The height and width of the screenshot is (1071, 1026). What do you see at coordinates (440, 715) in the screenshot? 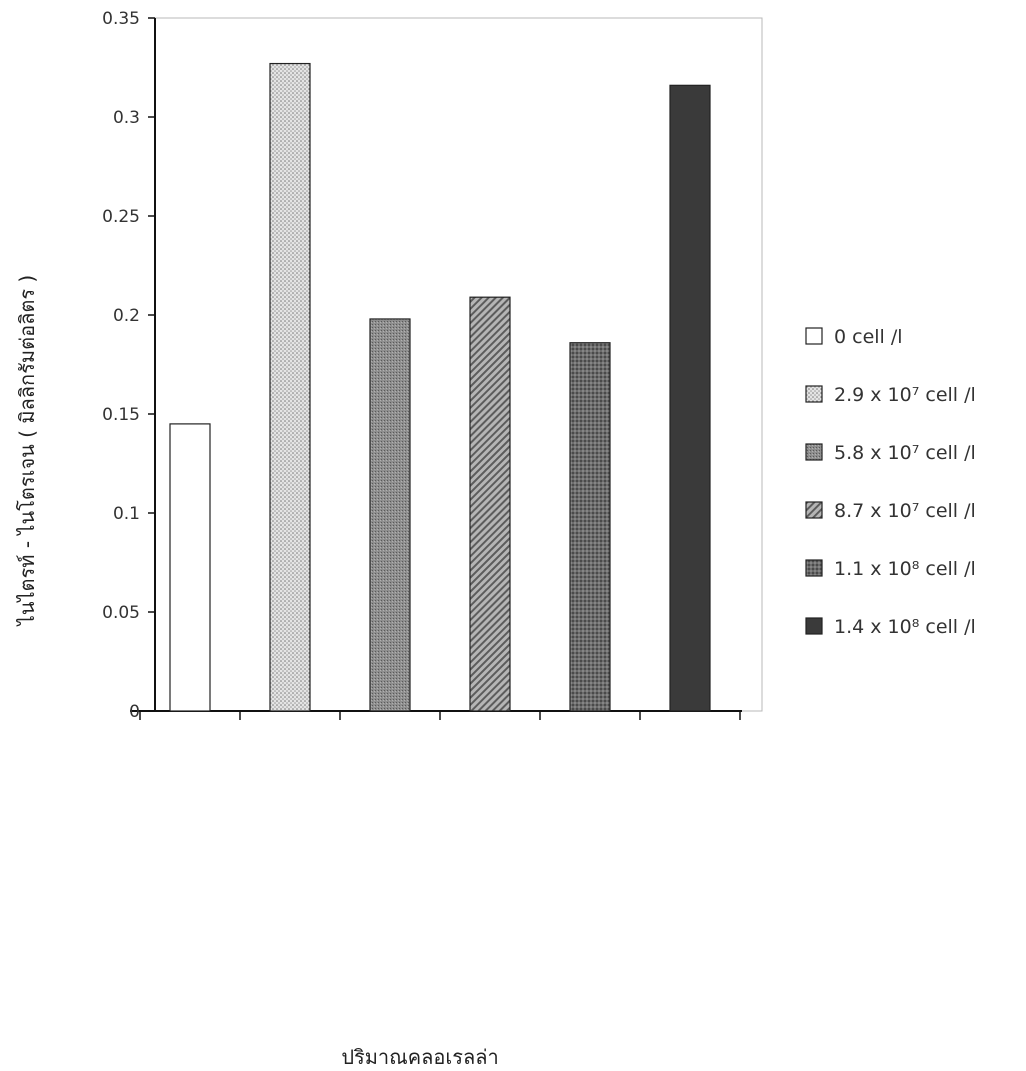
I see `x-axis-ticks` at bounding box center [440, 715].